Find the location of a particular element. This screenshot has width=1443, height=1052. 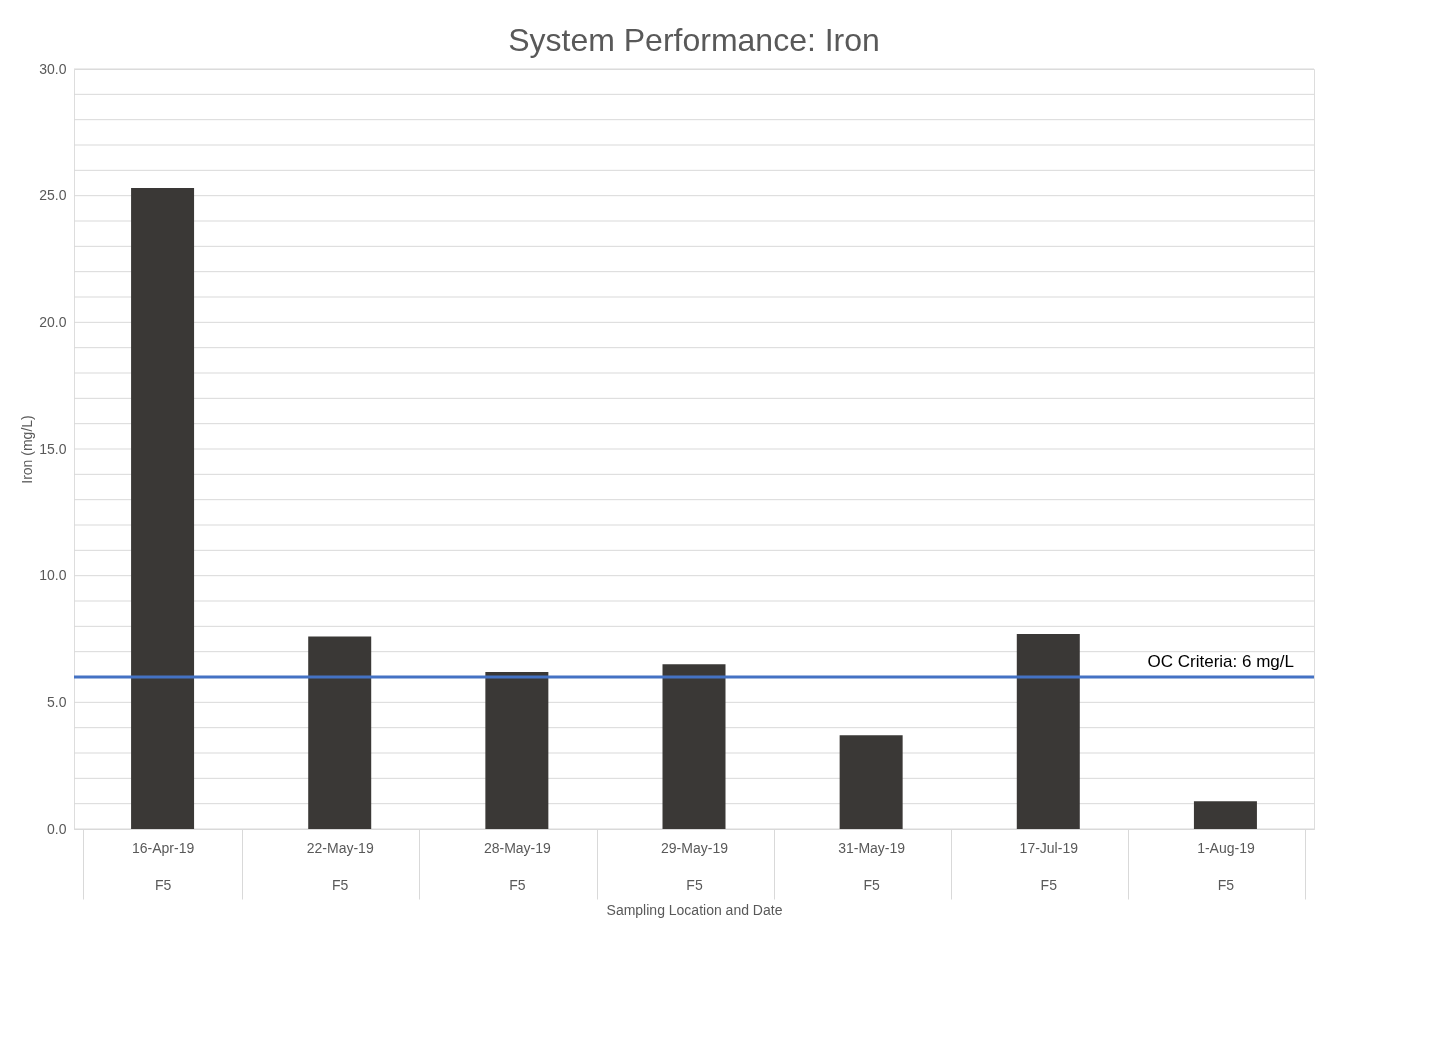

category-label: 16-Apr-19 F5 is located at coordinates (163, 866).